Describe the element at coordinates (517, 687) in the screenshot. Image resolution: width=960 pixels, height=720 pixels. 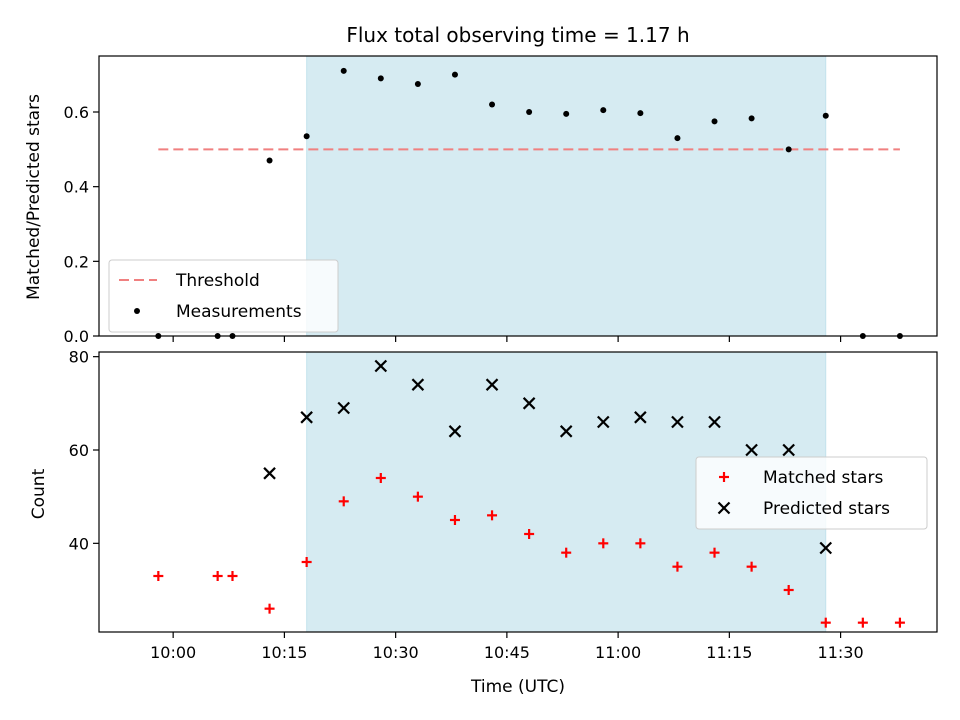
I see `bottom-xlabel: Time (UTC)` at that location.